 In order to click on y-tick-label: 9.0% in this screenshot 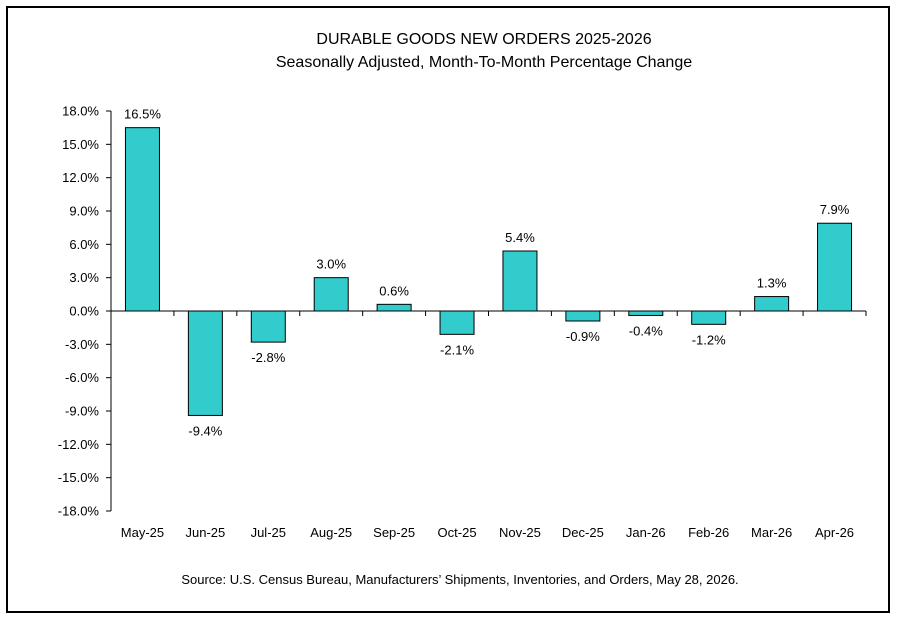, I will do `click(84, 211)`.